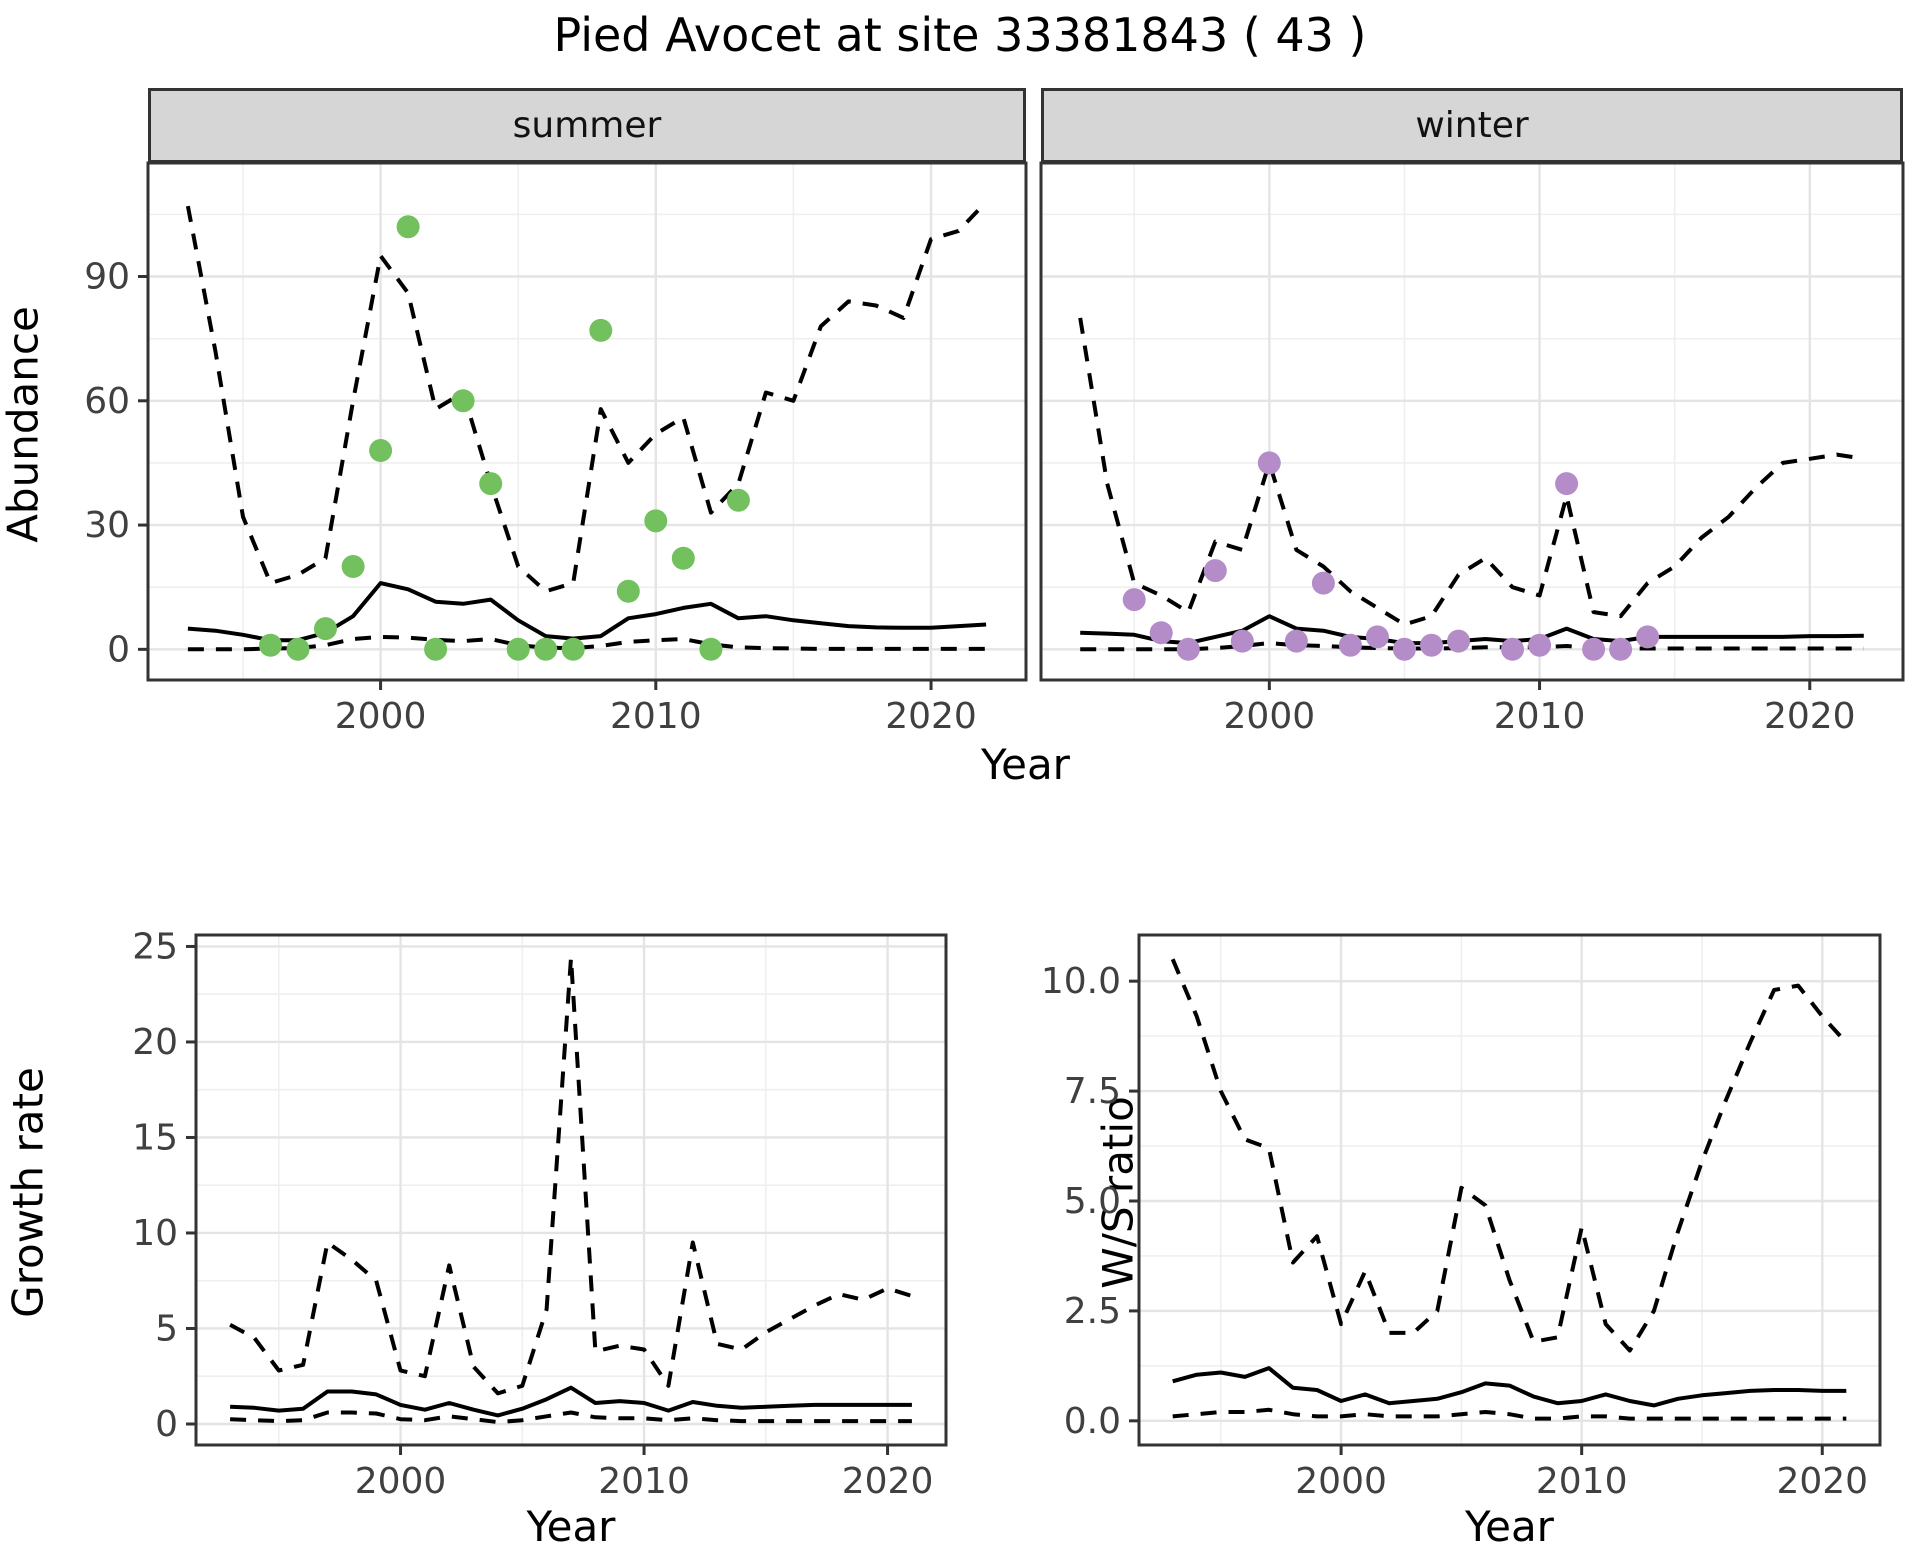 The image size is (1920, 1560). I want to click on x-axis-title-top: Year, so click(1025, 764).